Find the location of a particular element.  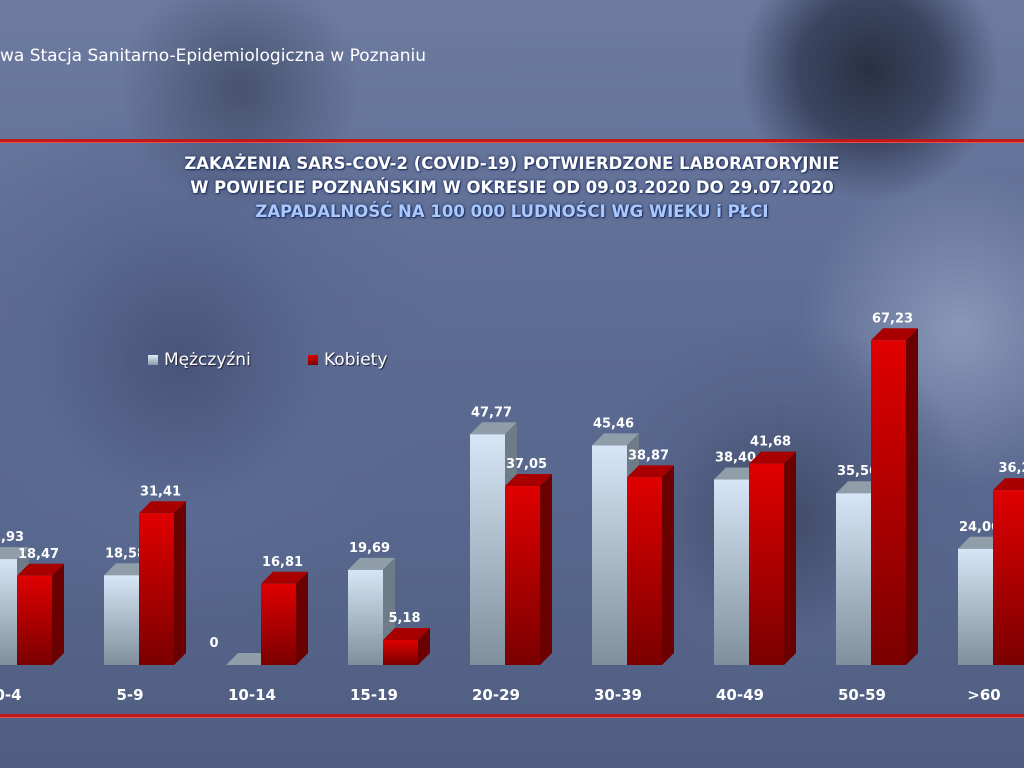

category-label: 0-4 is located at coordinates (11, 695).